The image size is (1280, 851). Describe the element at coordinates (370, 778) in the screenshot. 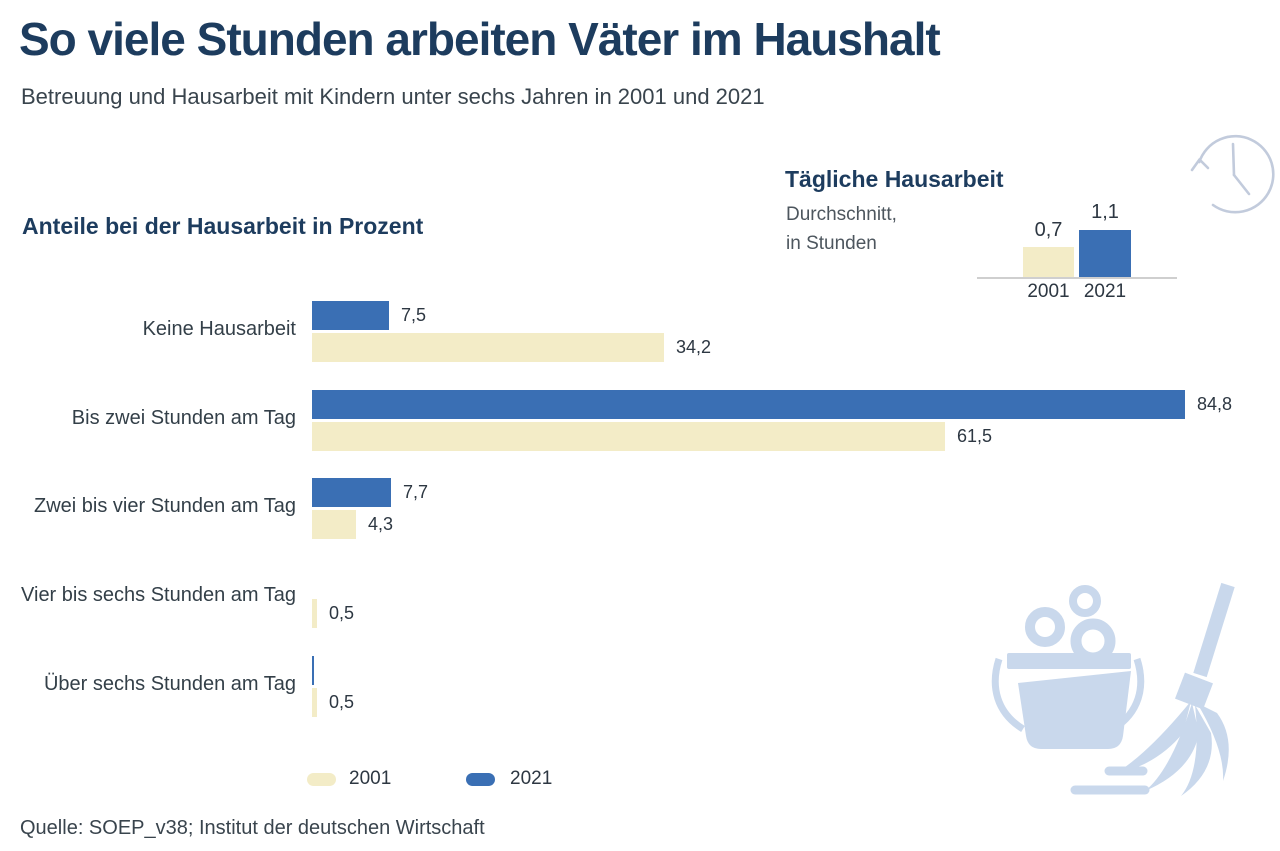

I see `legend-label-2001: 2001` at that location.